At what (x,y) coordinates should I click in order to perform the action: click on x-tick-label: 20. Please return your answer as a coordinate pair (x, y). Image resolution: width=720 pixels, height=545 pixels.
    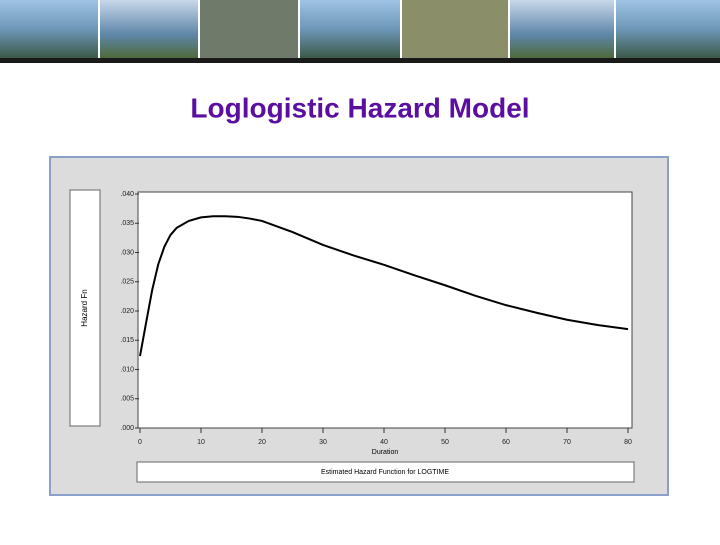
    Looking at the image, I should click on (262, 442).